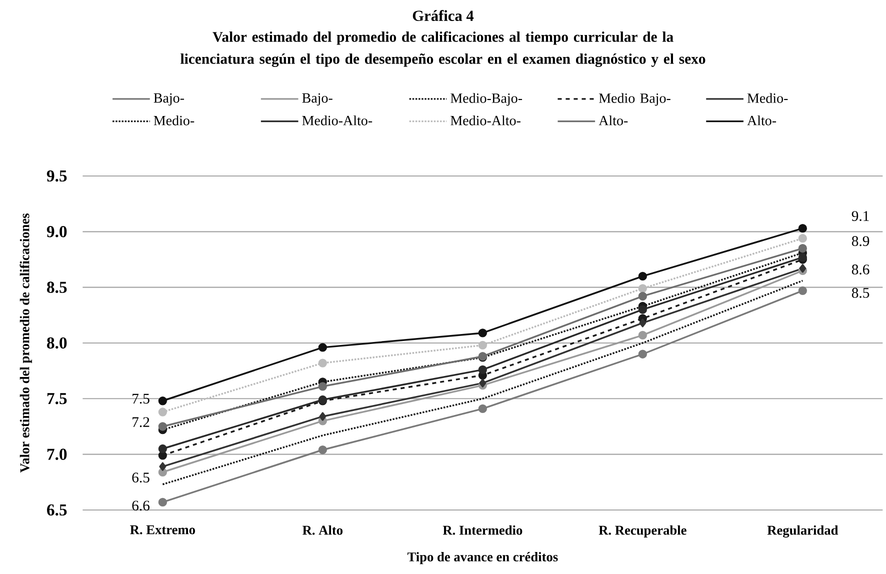 This screenshot has width=886, height=574. Describe the element at coordinates (322, 530) in the screenshot. I see `x-tick-label: R. Alto` at that location.